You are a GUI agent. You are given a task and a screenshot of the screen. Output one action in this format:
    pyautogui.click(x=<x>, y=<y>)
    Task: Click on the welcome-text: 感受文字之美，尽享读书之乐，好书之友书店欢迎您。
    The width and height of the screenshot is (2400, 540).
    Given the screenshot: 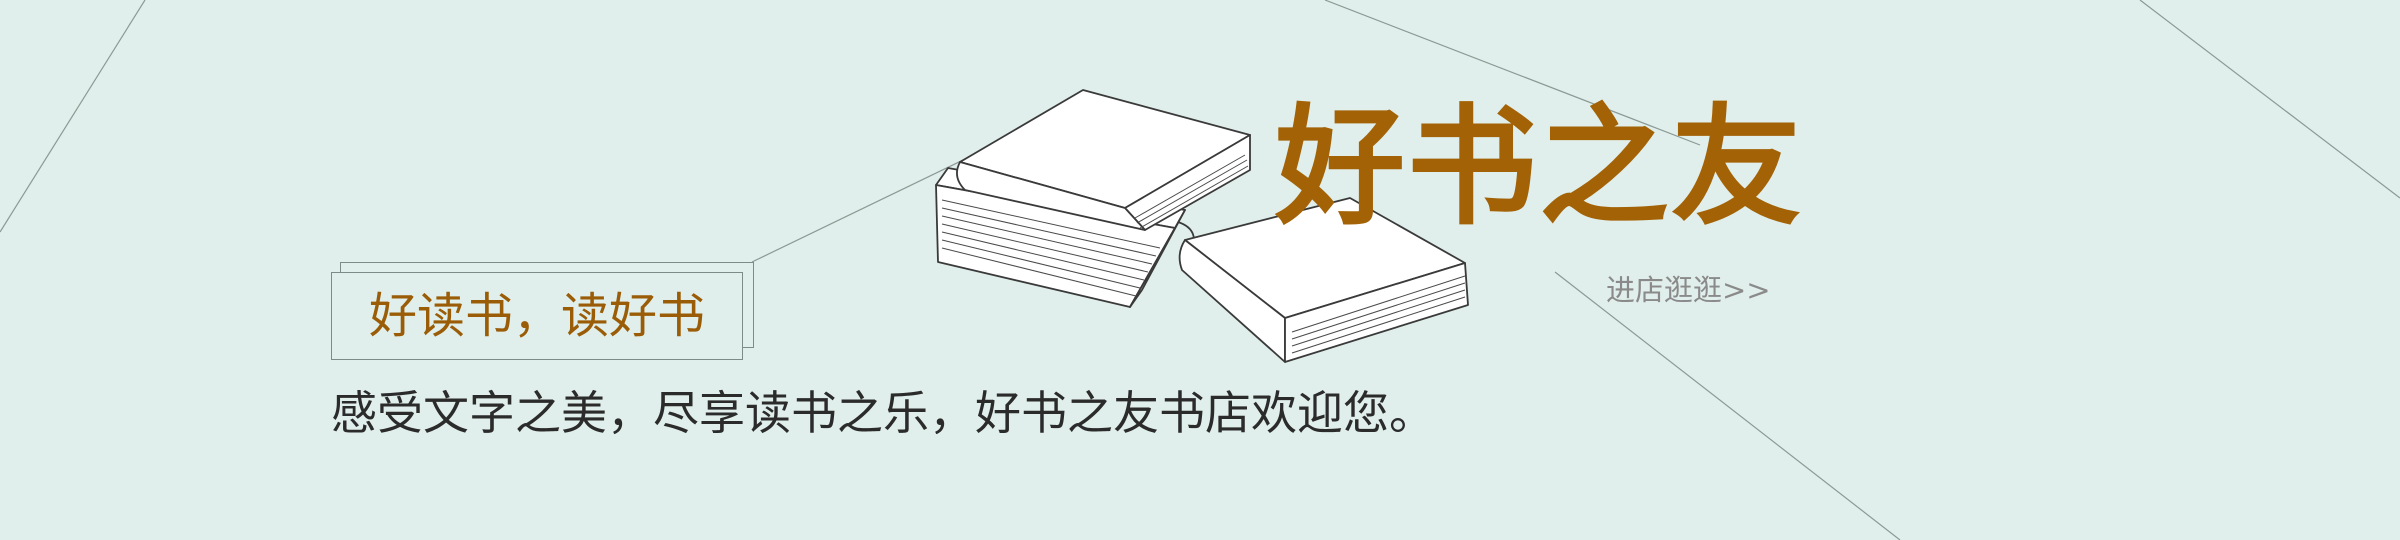 What is the action you would take?
    pyautogui.click(x=883, y=413)
    